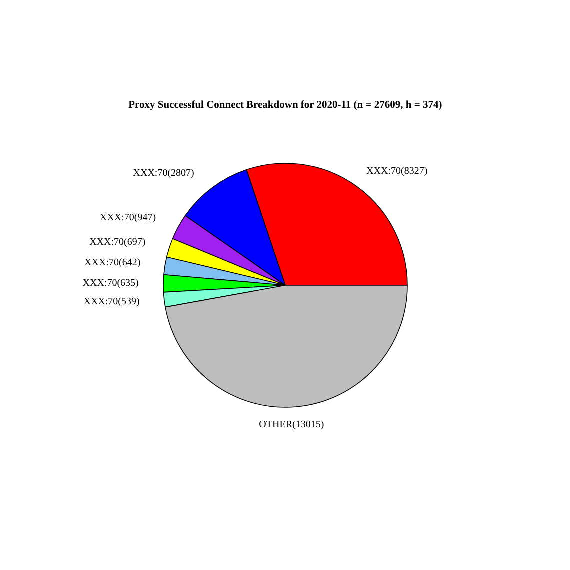 The width and height of the screenshot is (570, 570). I want to click on data-label: (947), so click(145, 218).